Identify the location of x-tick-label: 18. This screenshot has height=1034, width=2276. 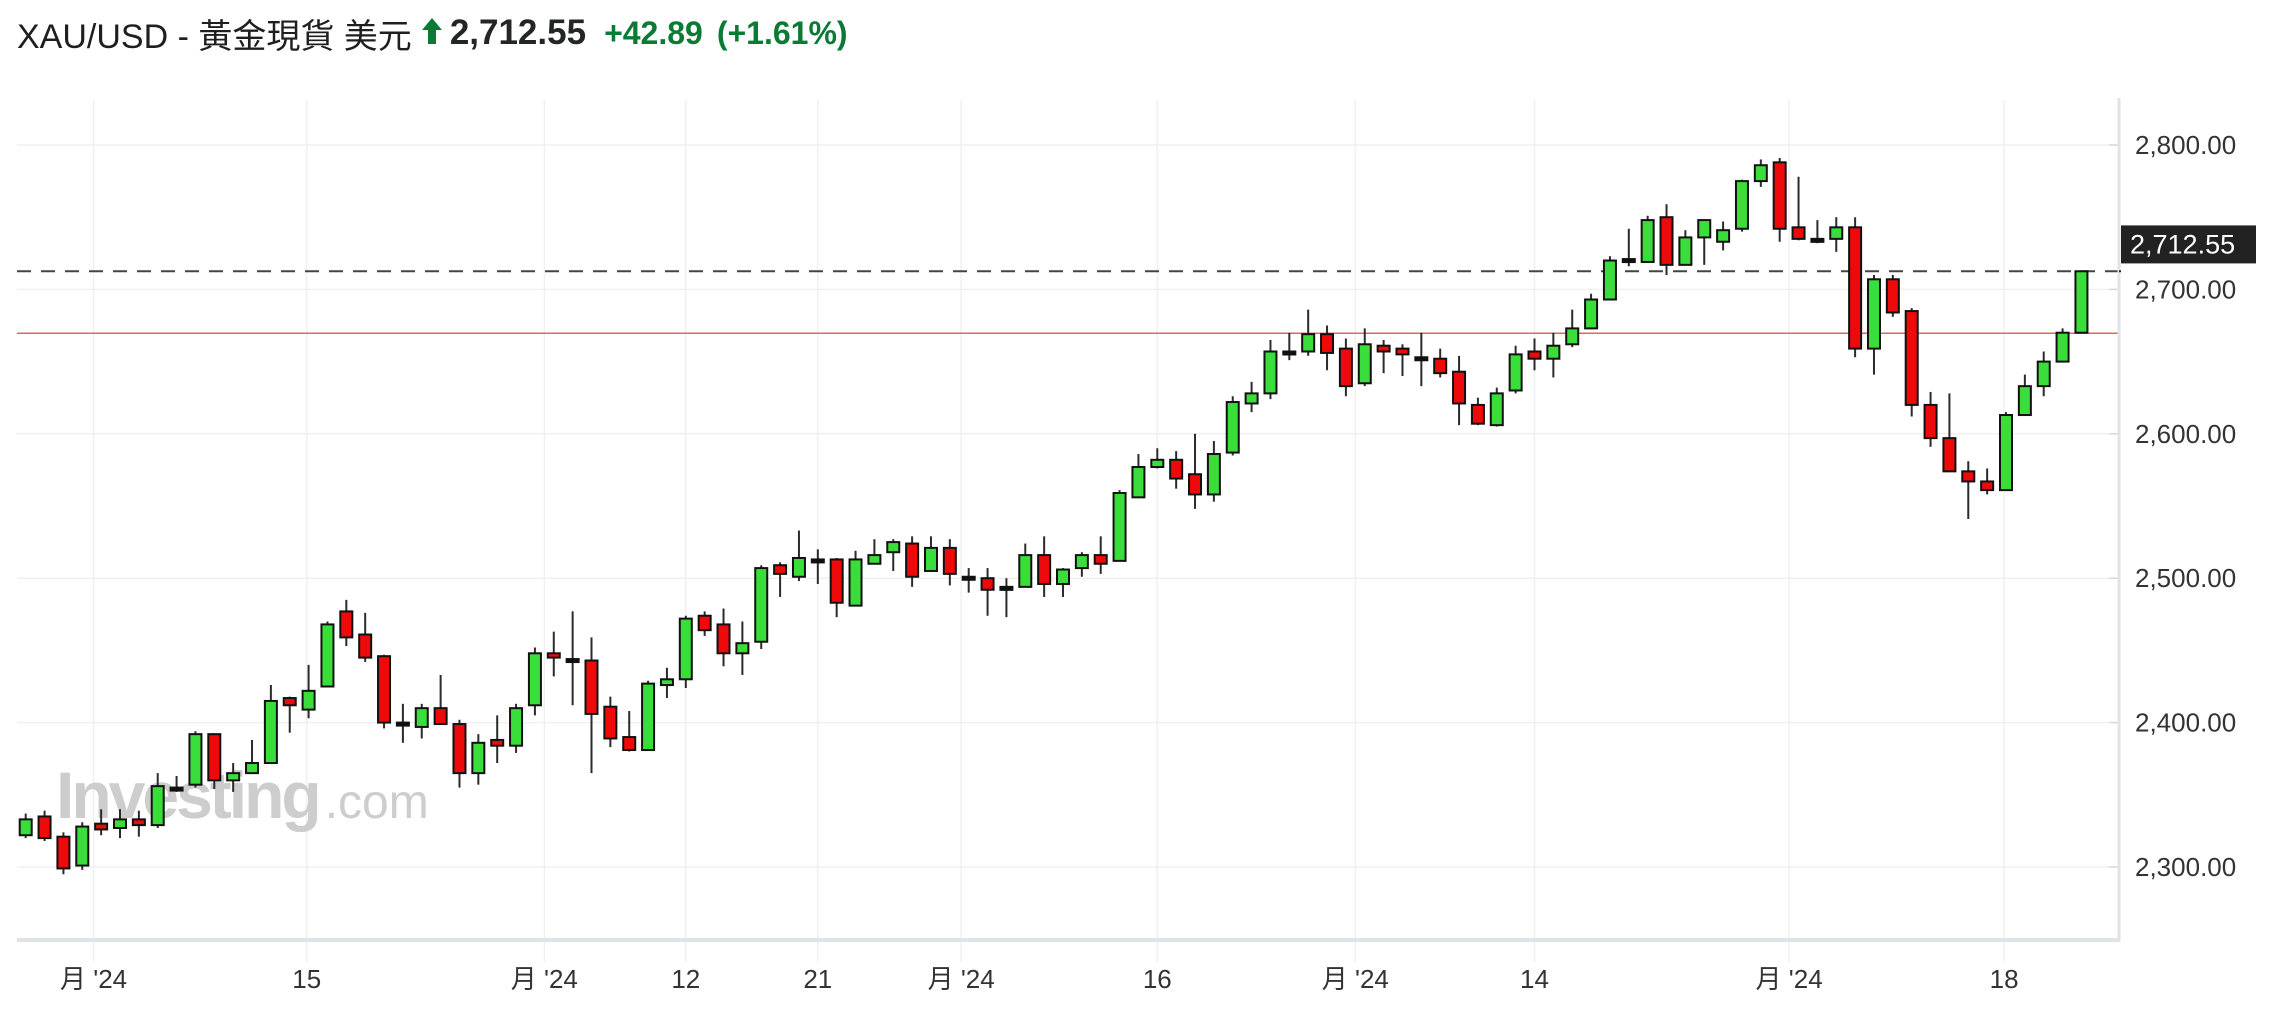
(2004, 979).